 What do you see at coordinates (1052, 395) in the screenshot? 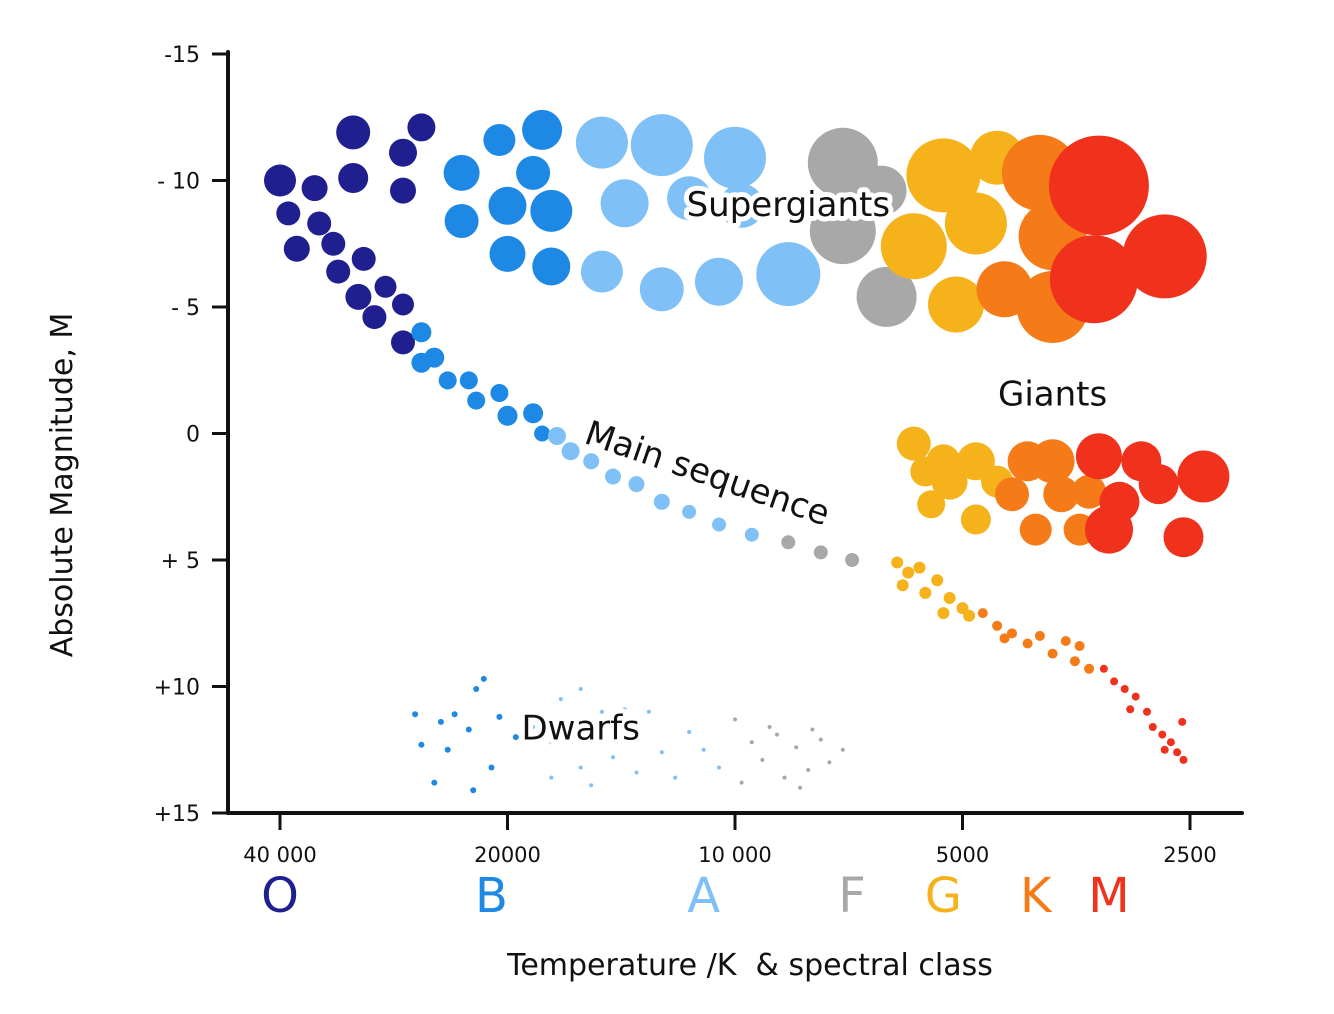
I see `region-label-giants: Giants` at bounding box center [1052, 395].